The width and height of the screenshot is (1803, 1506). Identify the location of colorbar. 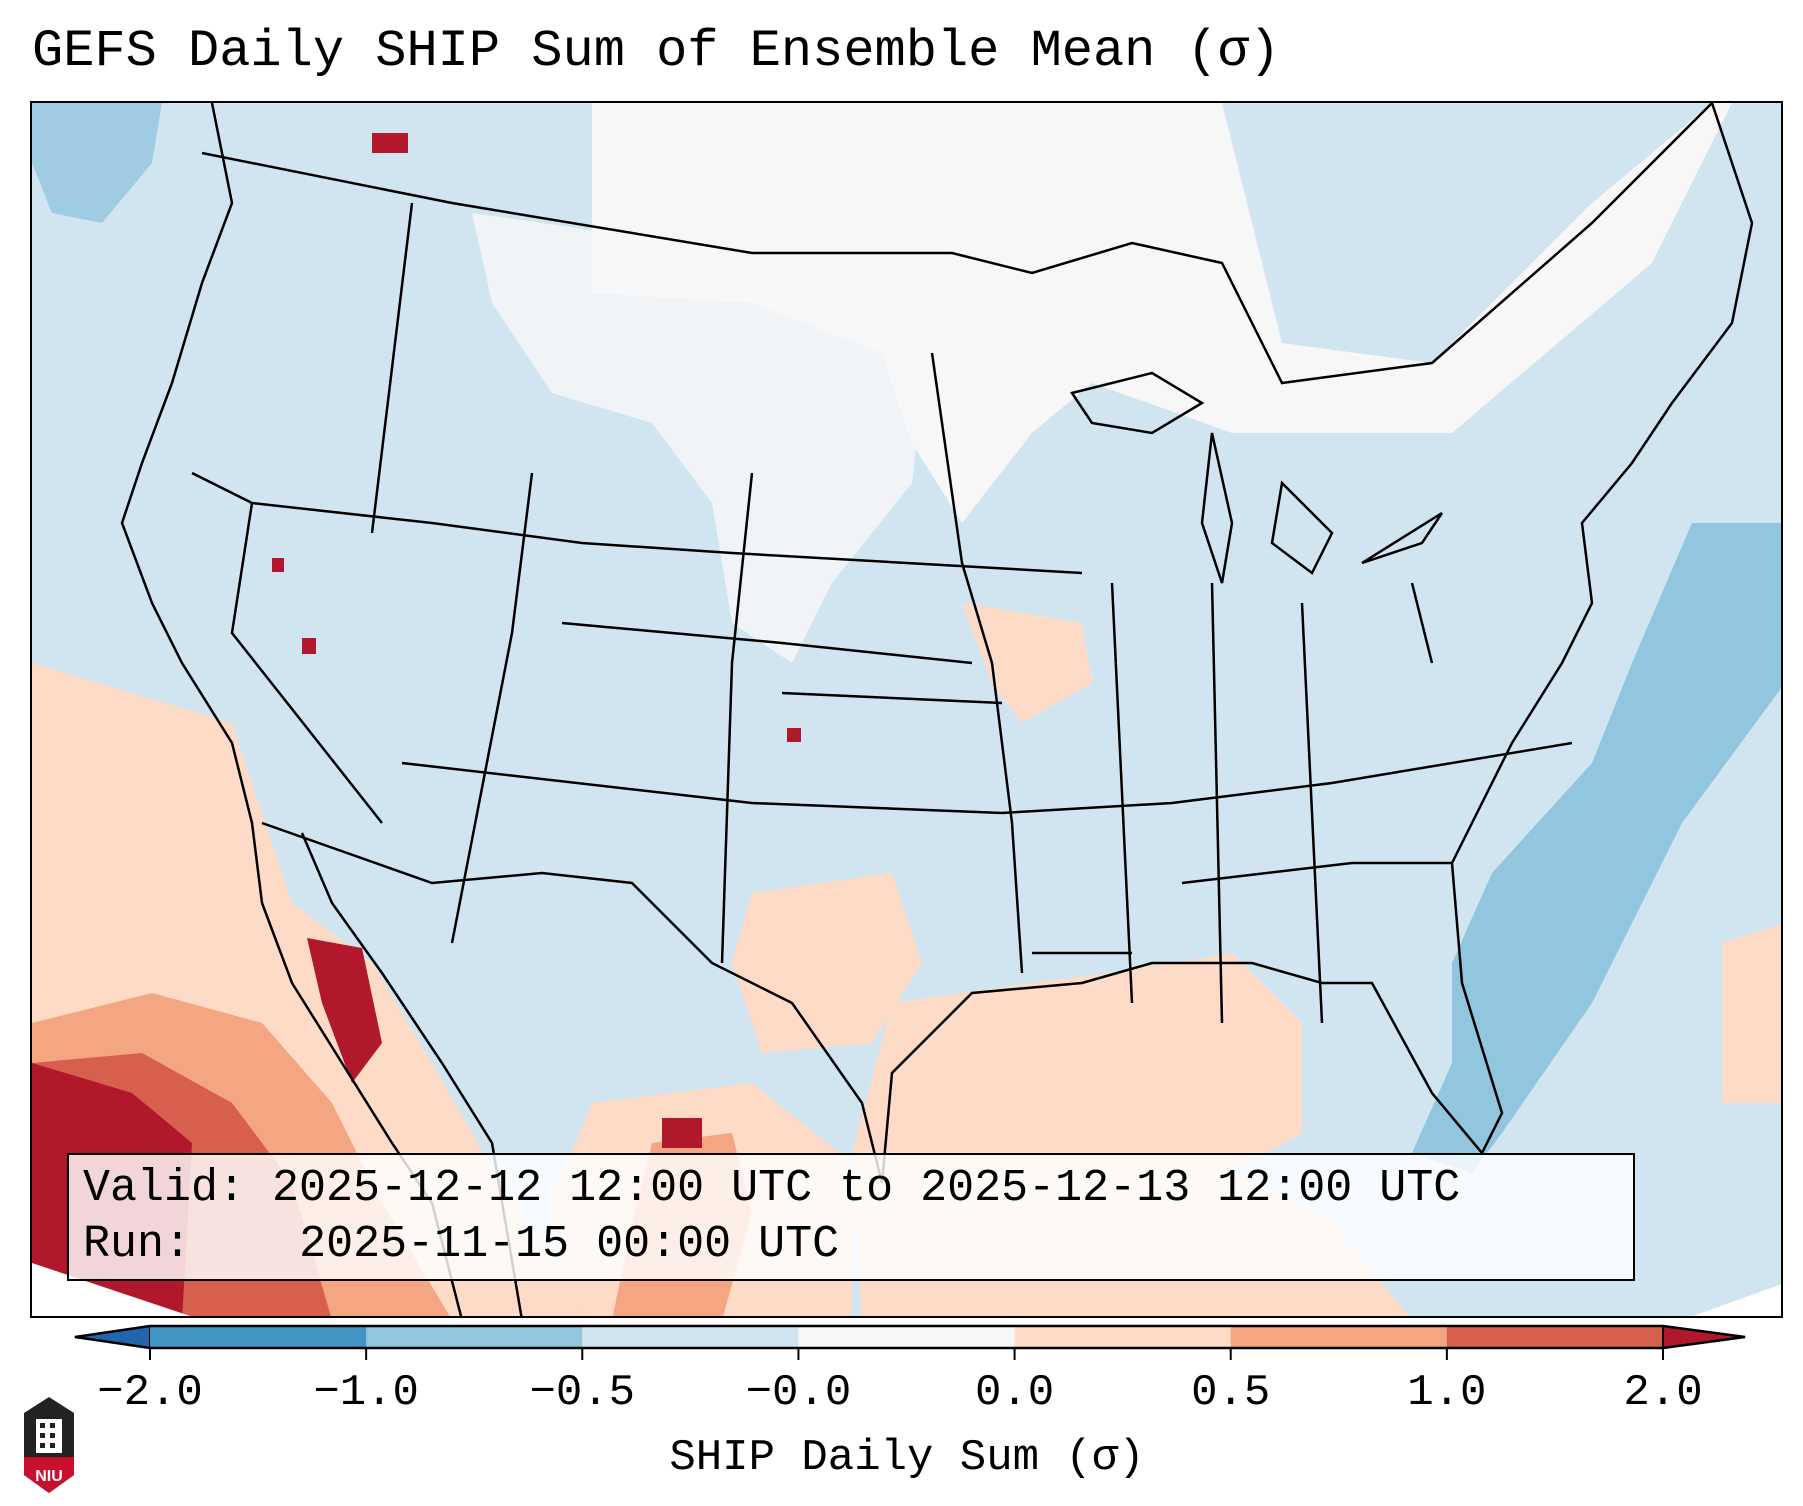
(910, 1342).